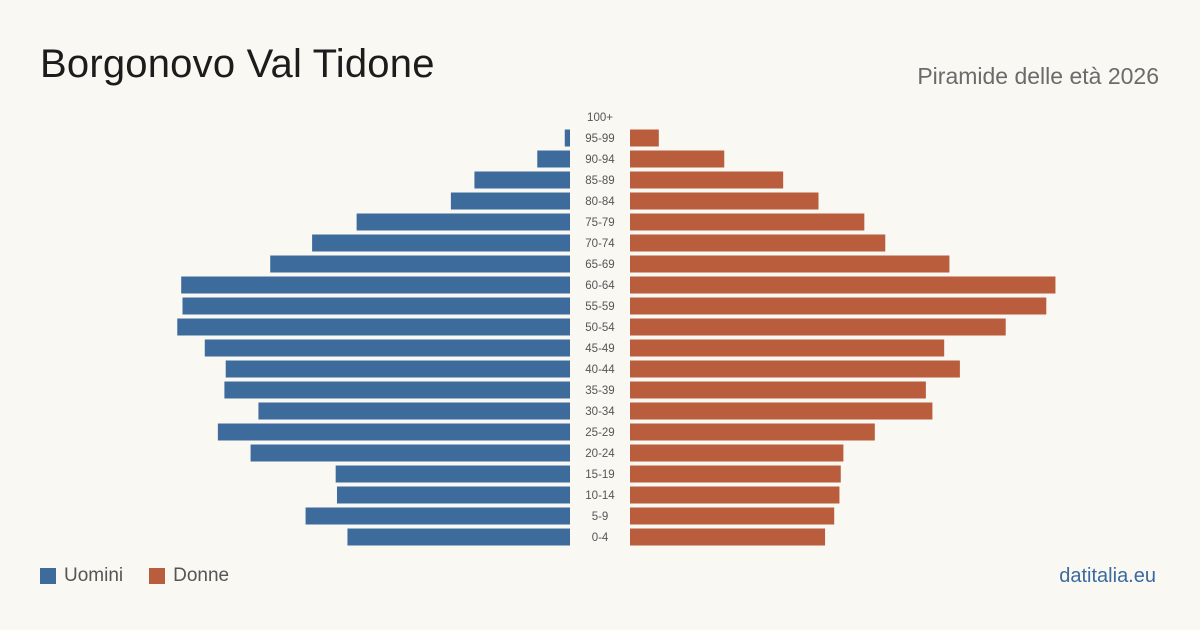 The width and height of the screenshot is (1200, 630). I want to click on legend-swatch-women, so click(157, 576).